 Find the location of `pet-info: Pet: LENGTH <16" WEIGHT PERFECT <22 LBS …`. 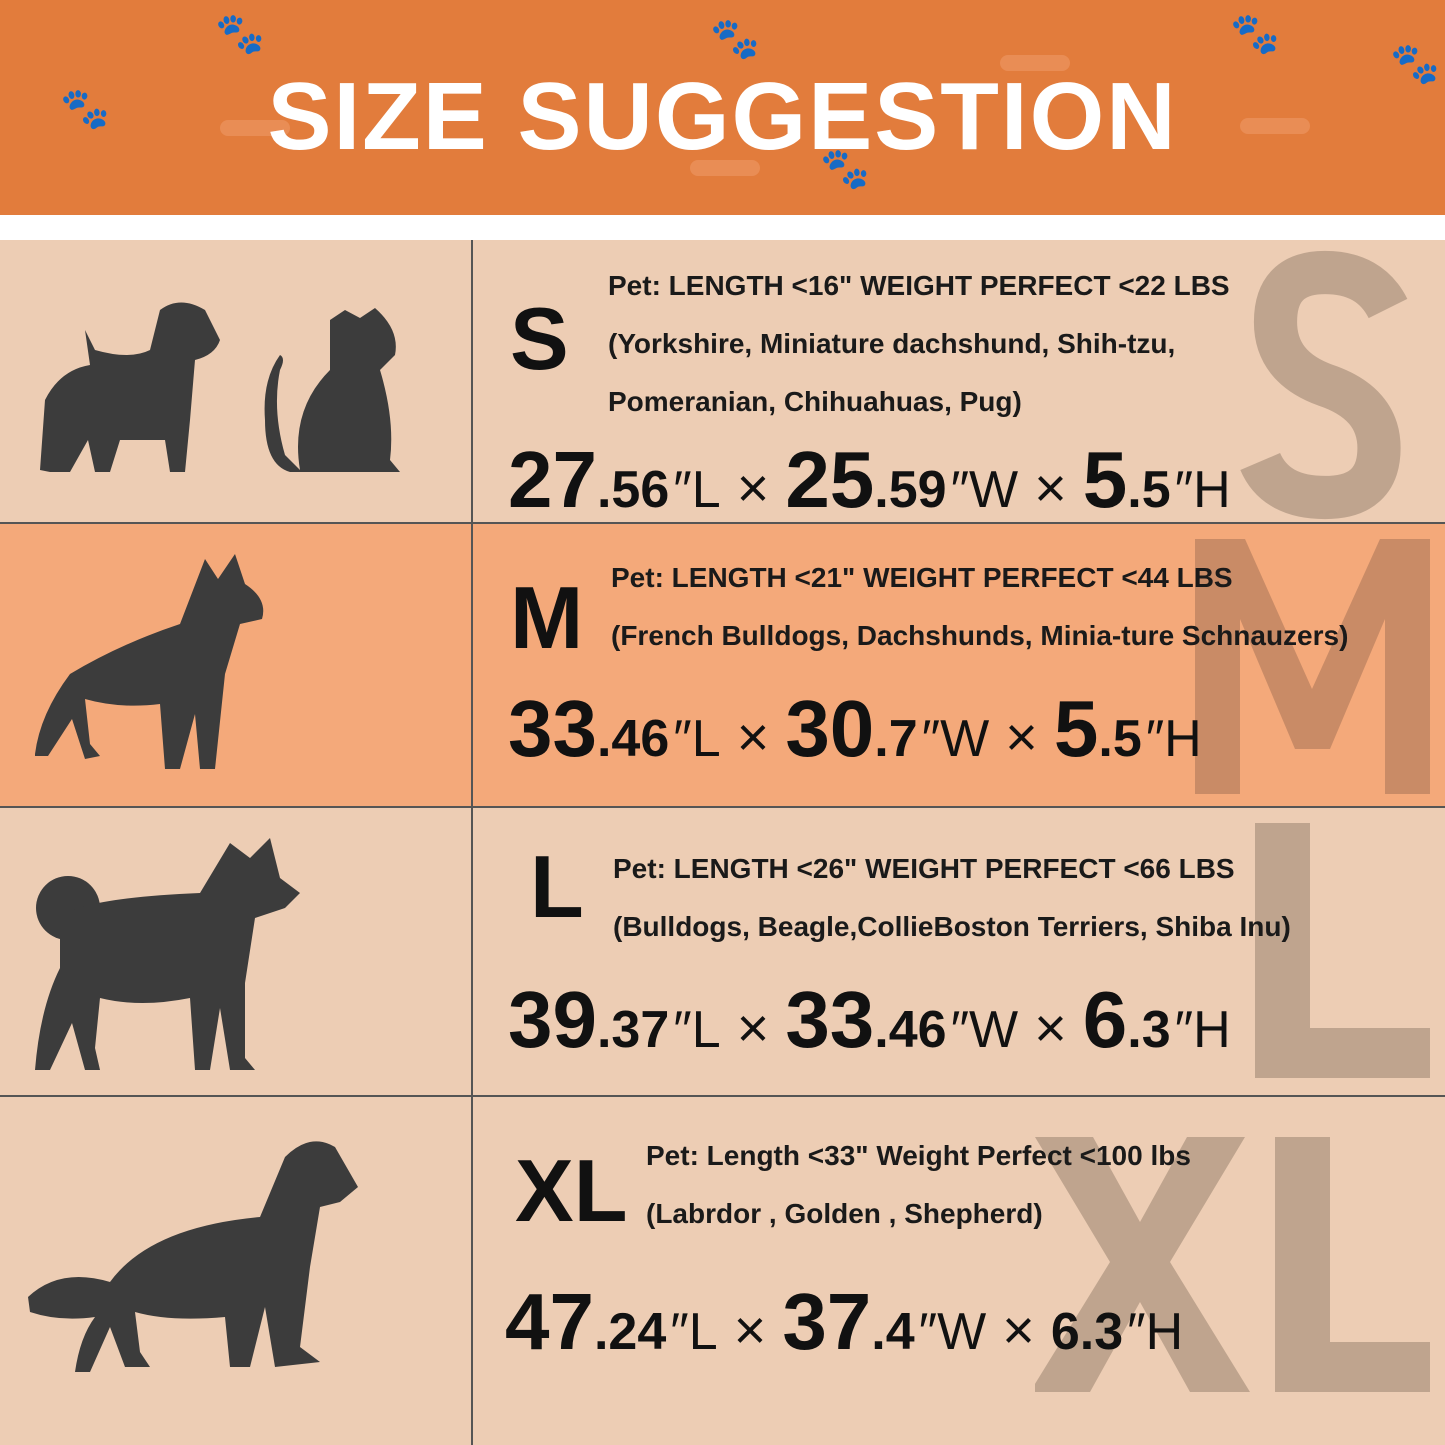

pet-info: Pet: LENGTH <16" WEIGHT PERFECT <22 LBS … is located at coordinates (919, 344).